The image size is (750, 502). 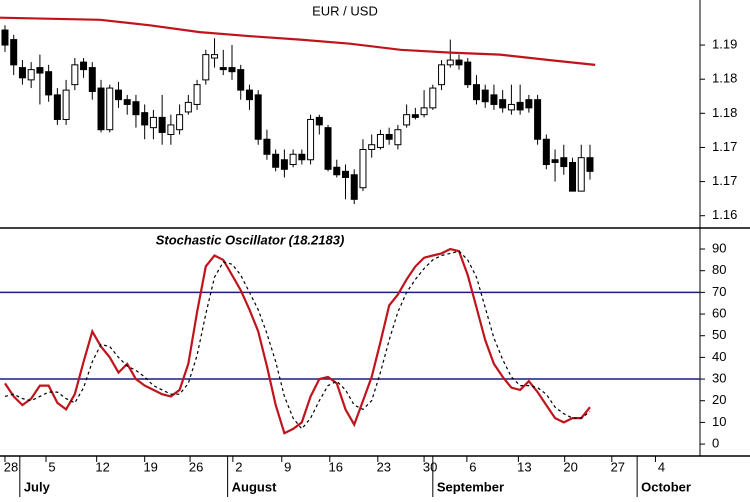 I want to click on price-title: EUR / USD, so click(x=345, y=10).